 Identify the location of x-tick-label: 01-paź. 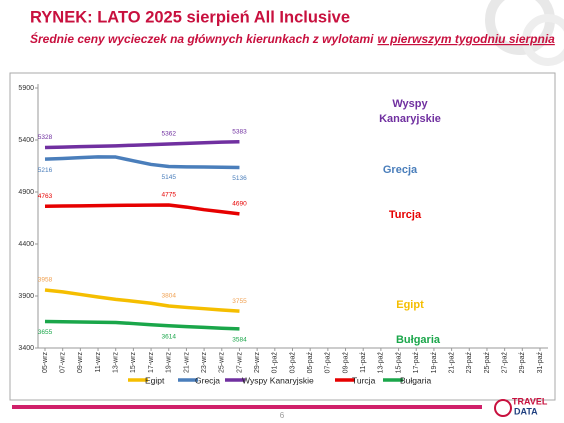
(275, 363).